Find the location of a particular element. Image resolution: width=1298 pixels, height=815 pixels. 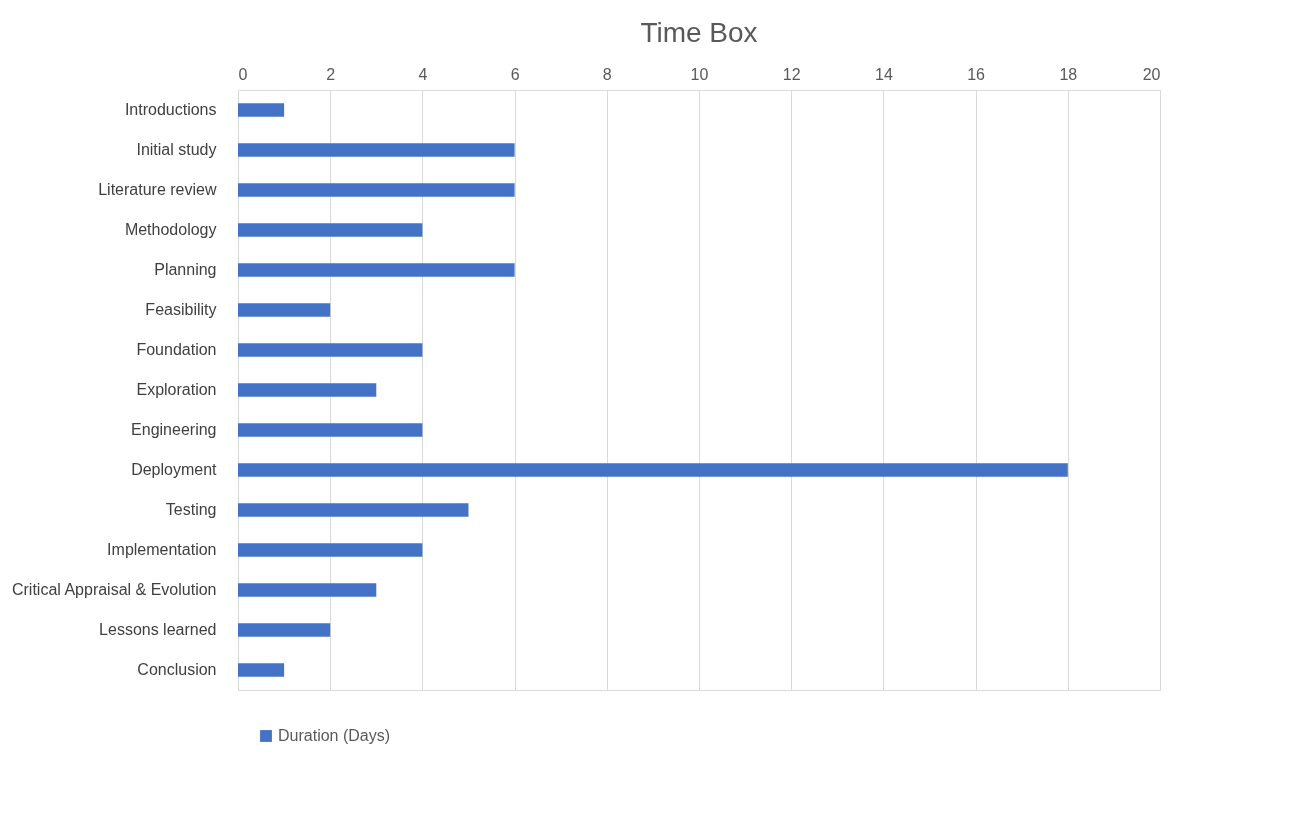

y-tick-label: Feasibility is located at coordinates (181, 309).